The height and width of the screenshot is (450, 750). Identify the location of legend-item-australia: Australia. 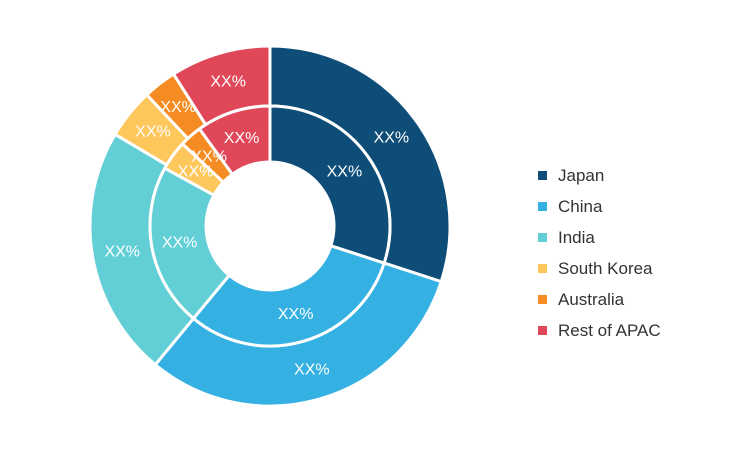
(599, 299).